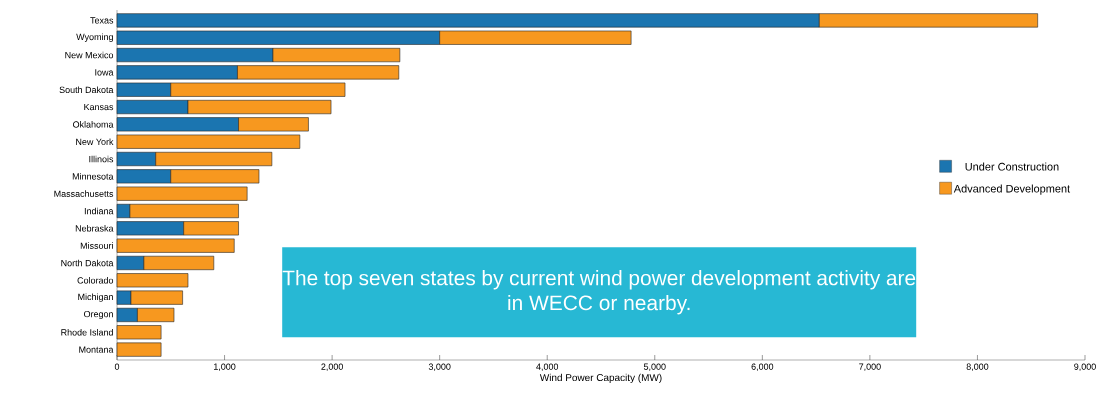  Describe the element at coordinates (96, 349) in the screenshot. I see `y-tick-label: Montana` at that location.